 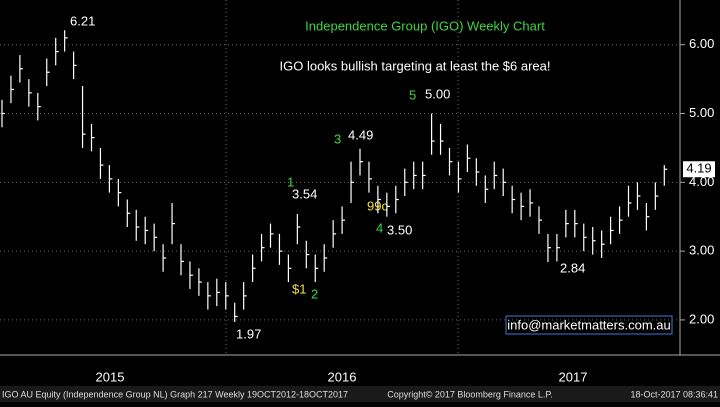 I want to click on watermark-box, so click(x=589, y=325).